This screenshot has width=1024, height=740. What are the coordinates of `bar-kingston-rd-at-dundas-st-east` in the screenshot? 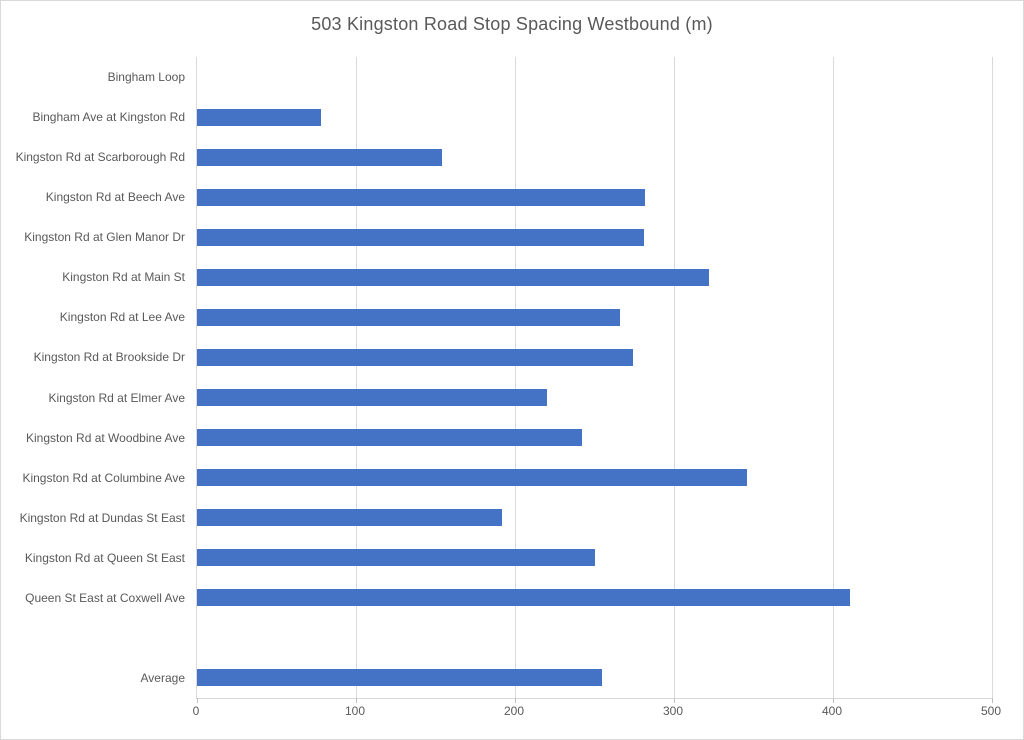 It's located at (350, 518).